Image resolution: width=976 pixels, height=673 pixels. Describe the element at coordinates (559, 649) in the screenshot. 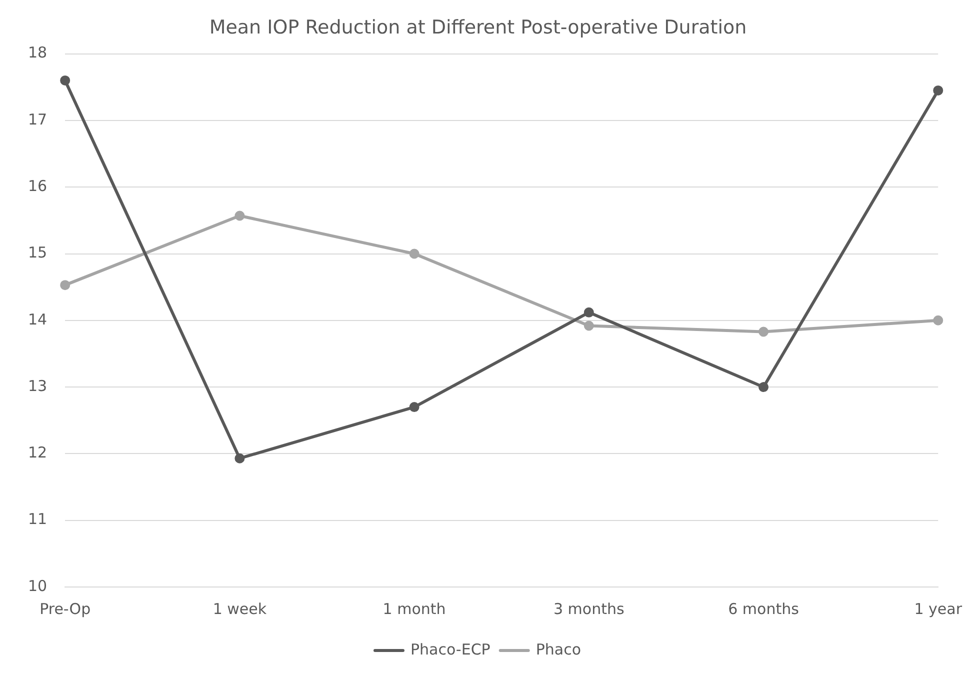

I see `legend-label: Phaco` at that location.